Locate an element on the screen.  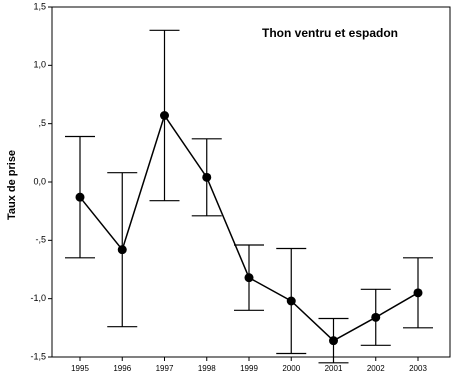
x-tick-label: 2001 is located at coordinates (334, 368).